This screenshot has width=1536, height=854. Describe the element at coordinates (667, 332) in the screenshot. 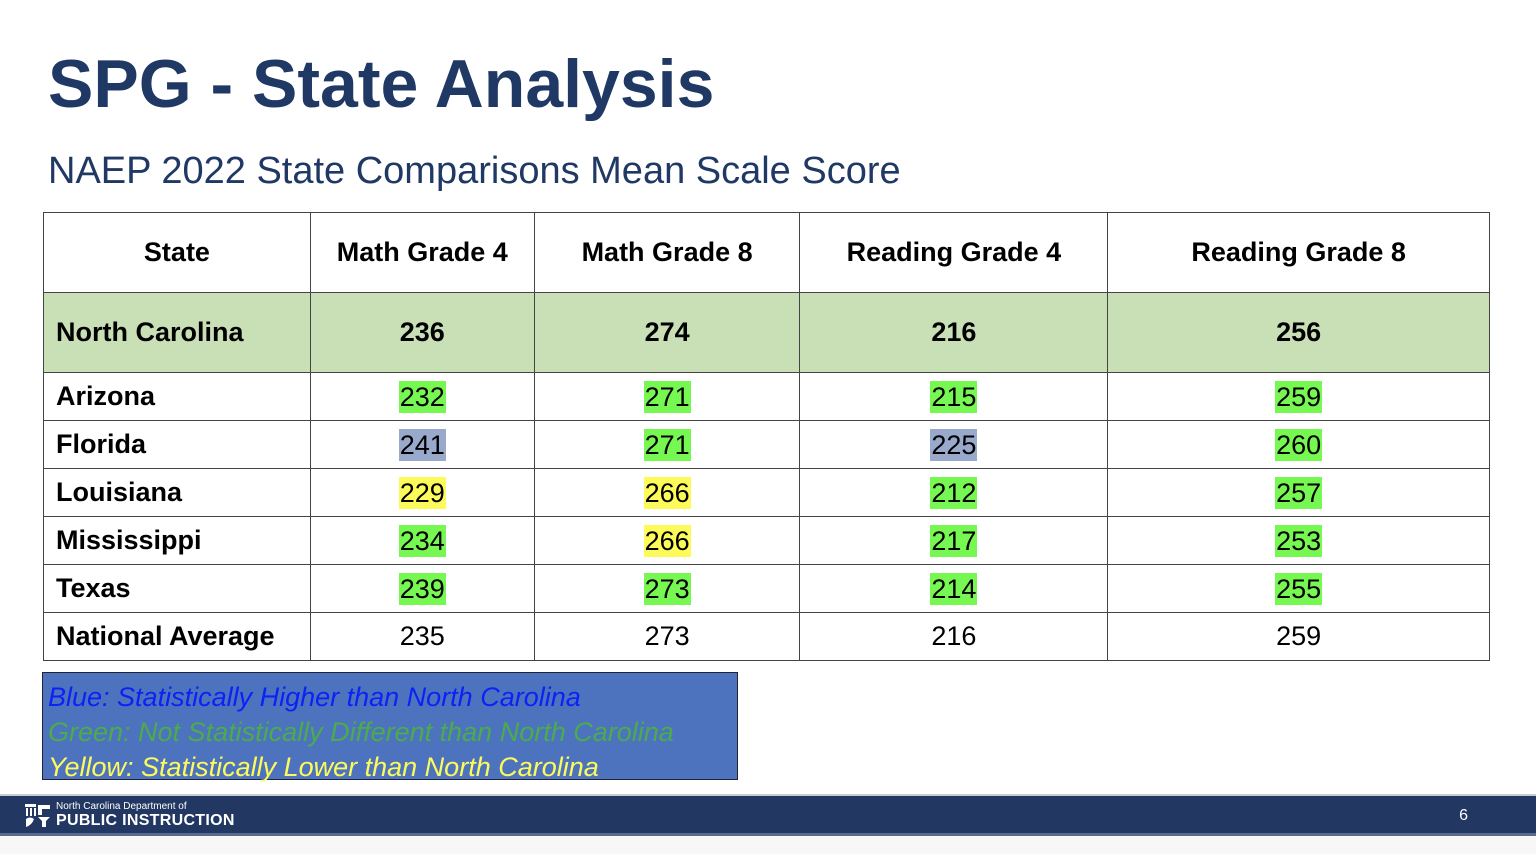

I see `score-cell: 274` at that location.